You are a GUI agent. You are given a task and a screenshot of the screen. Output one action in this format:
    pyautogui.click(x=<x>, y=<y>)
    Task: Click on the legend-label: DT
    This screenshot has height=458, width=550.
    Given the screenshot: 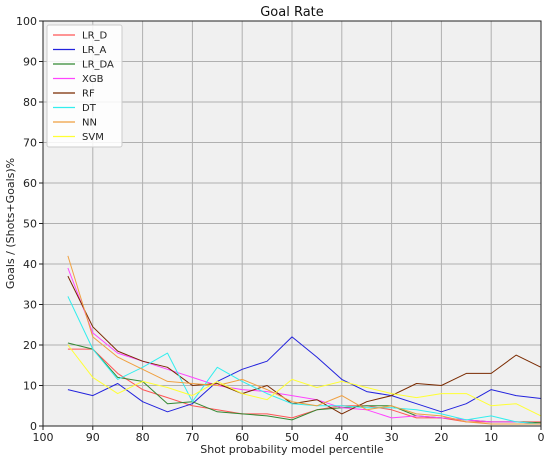 What is the action you would take?
    pyautogui.click(x=89, y=108)
    